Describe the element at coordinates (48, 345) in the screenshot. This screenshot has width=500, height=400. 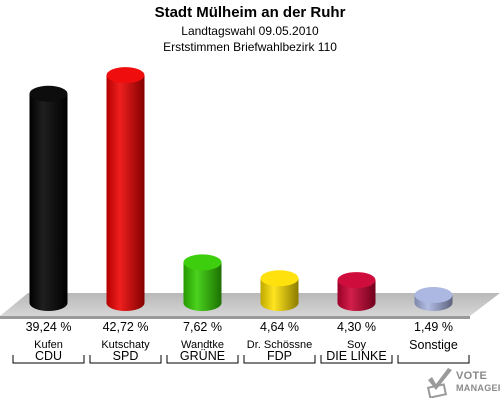
I see `candidate-label: Kufen` at that location.